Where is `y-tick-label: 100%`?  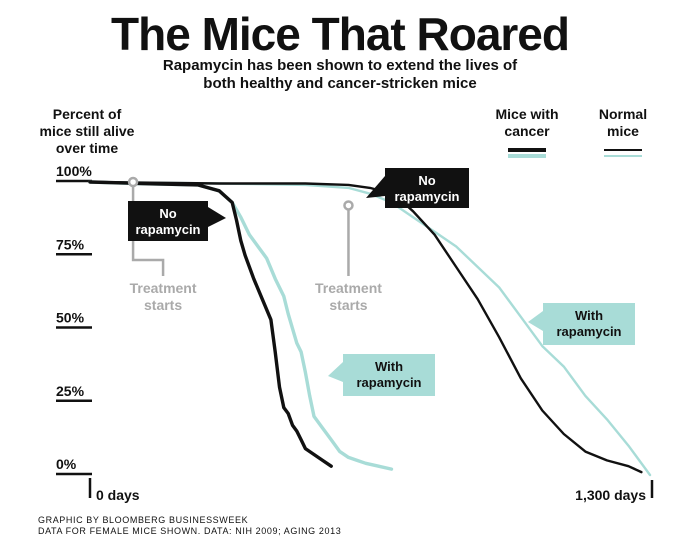 y-tick-label: 100% is located at coordinates (74, 171).